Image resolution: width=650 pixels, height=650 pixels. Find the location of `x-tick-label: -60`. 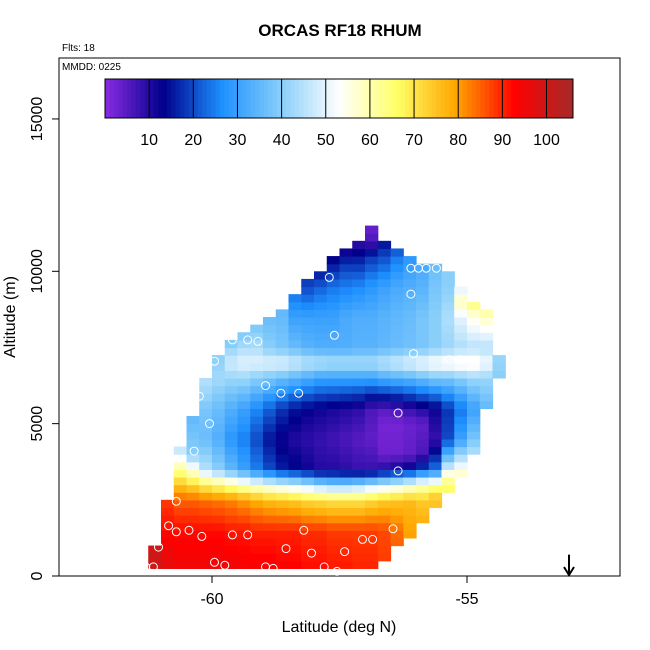

x-tick-label: -60 is located at coordinates (211, 599).